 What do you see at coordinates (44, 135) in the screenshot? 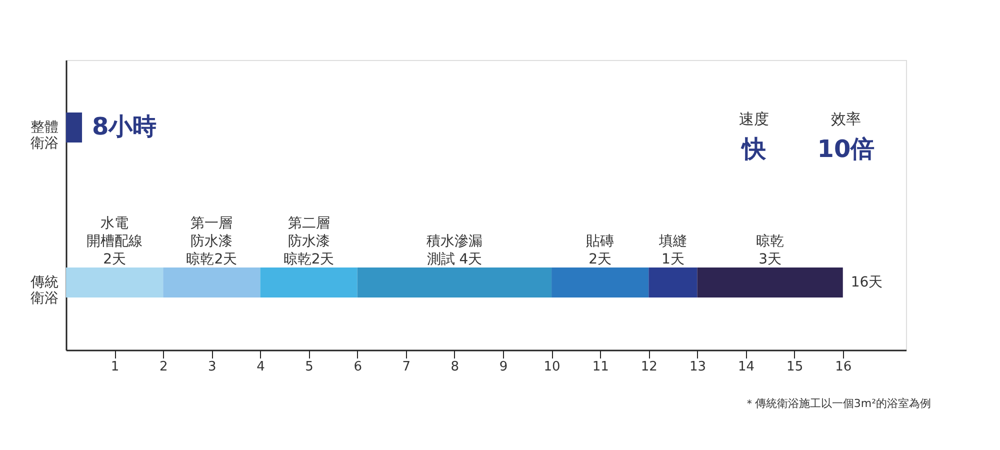
I see `y-tick-label: 整體衛浴` at bounding box center [44, 135].